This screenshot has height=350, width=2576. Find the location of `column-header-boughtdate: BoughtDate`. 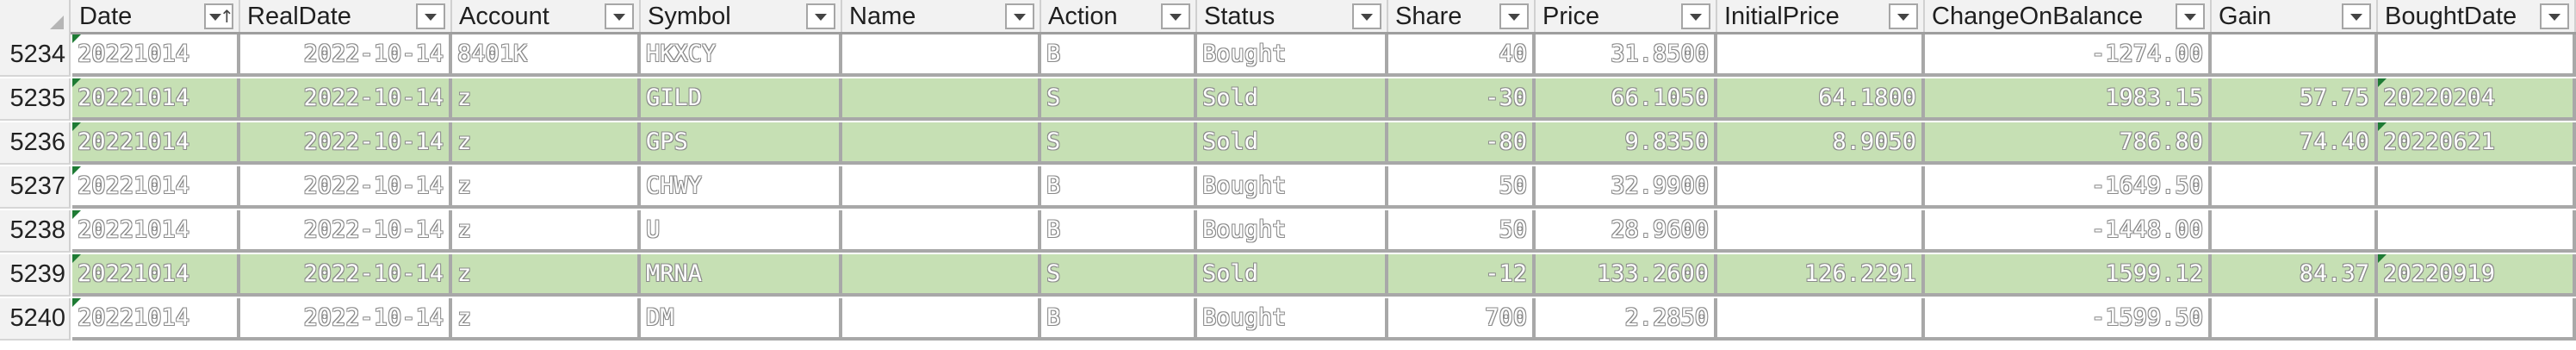

column-header-boughtdate: BoughtDate is located at coordinates (2477, 16).